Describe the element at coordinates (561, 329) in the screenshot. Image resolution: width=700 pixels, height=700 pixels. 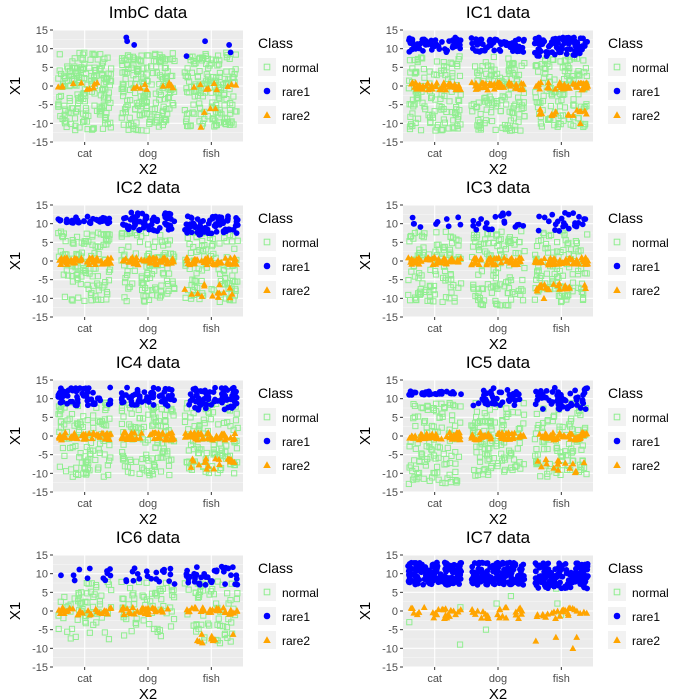
I see `x-tick-label: fish` at that location.